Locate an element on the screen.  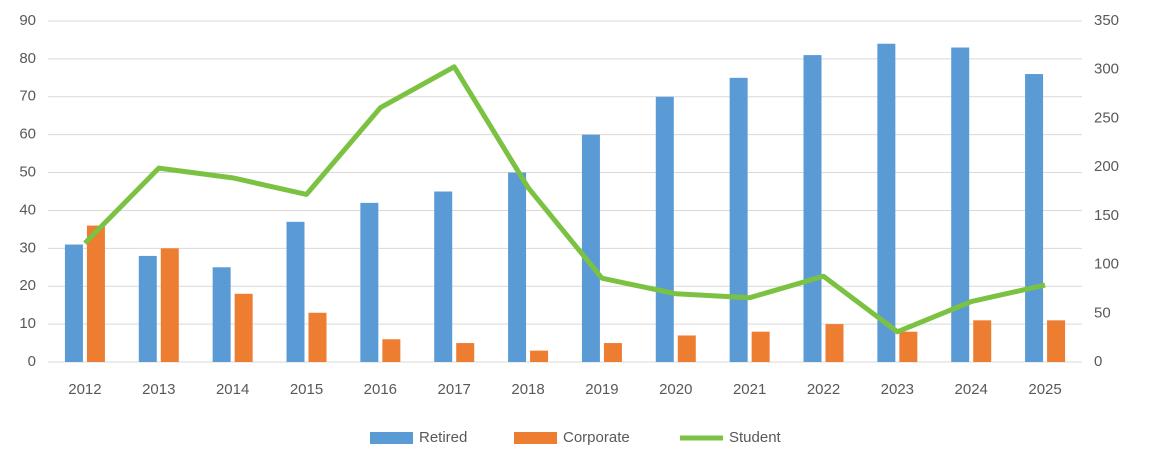
y-tick-label: 0 is located at coordinates (32, 361).